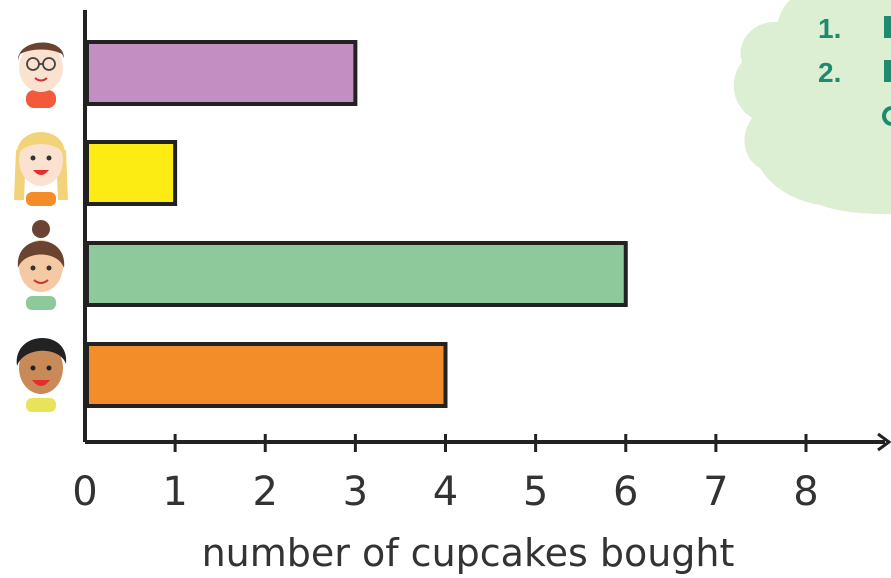 The height and width of the screenshot is (578, 891). Describe the element at coordinates (131, 173) in the screenshot. I see `bar-child-blonde-plaits` at that location.